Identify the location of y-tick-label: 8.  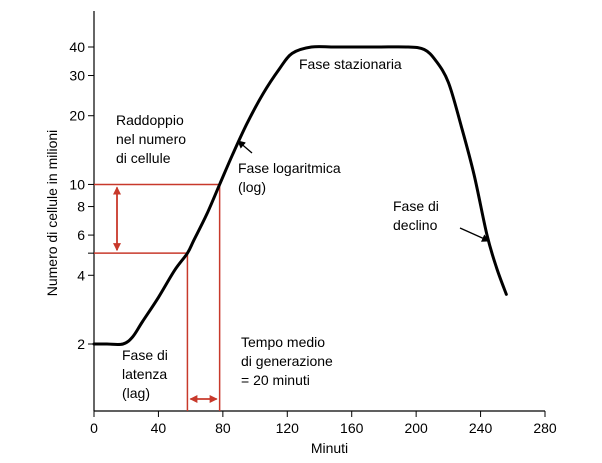
(81, 207).